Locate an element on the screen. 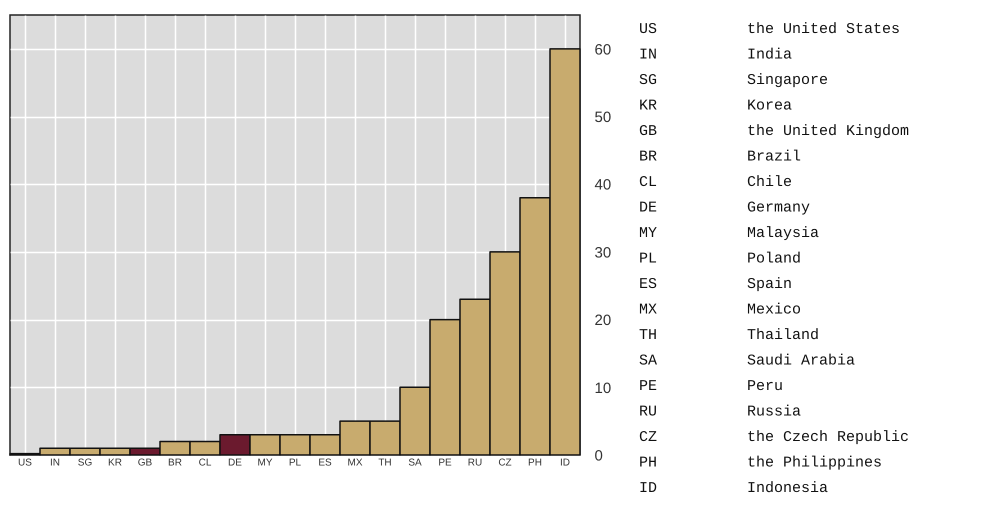  text: IN is located at coordinates (648, 55).